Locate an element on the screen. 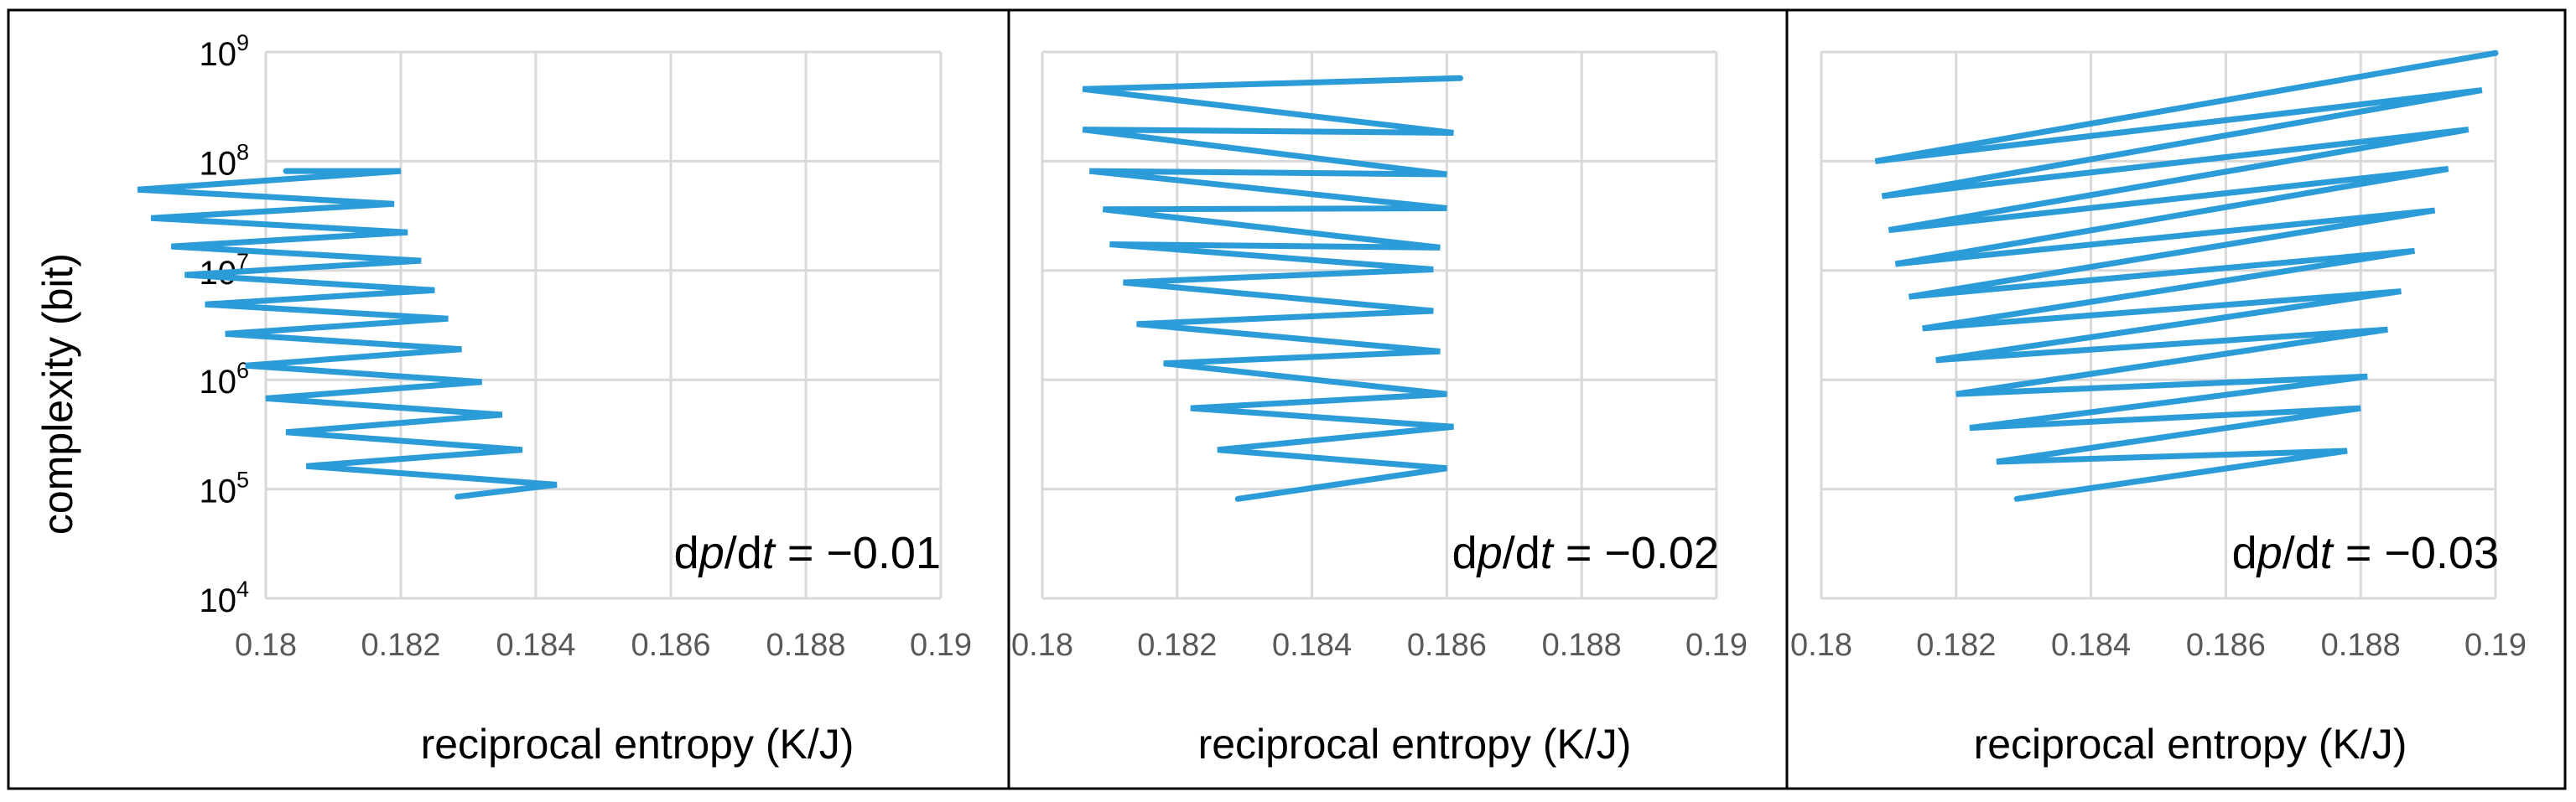  panel-3-x-tick-label: 0.19 is located at coordinates (2495, 645).